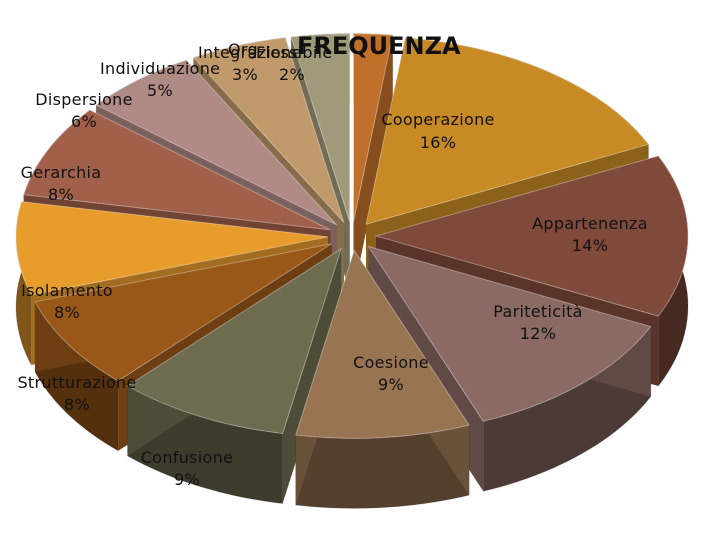 Image resolution: width=720 pixels, height=540 pixels. I want to click on slice-strutturazione, so click(183, 312).